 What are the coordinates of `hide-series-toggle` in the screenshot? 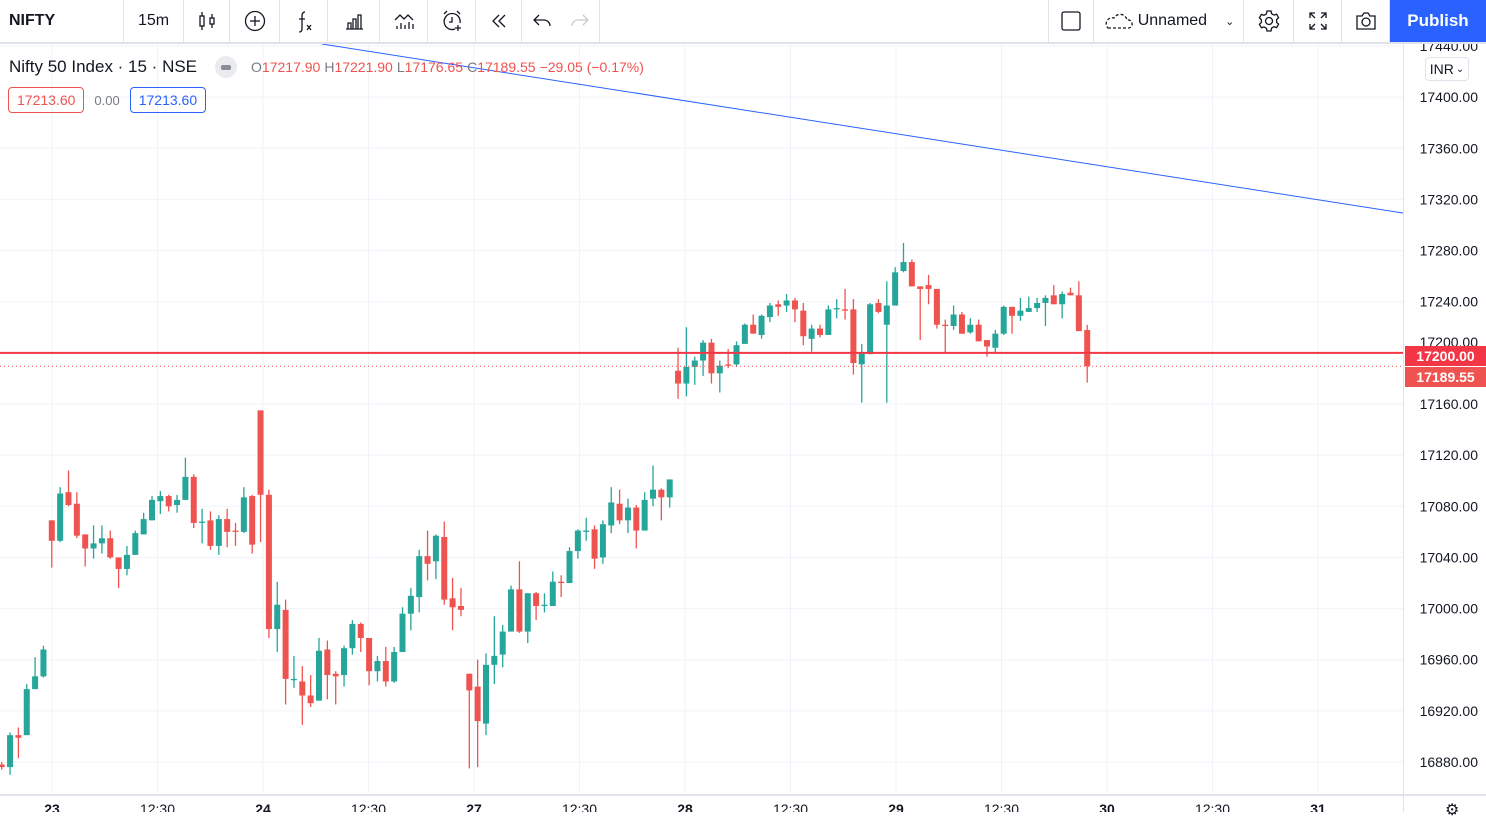 It's located at (226, 67).